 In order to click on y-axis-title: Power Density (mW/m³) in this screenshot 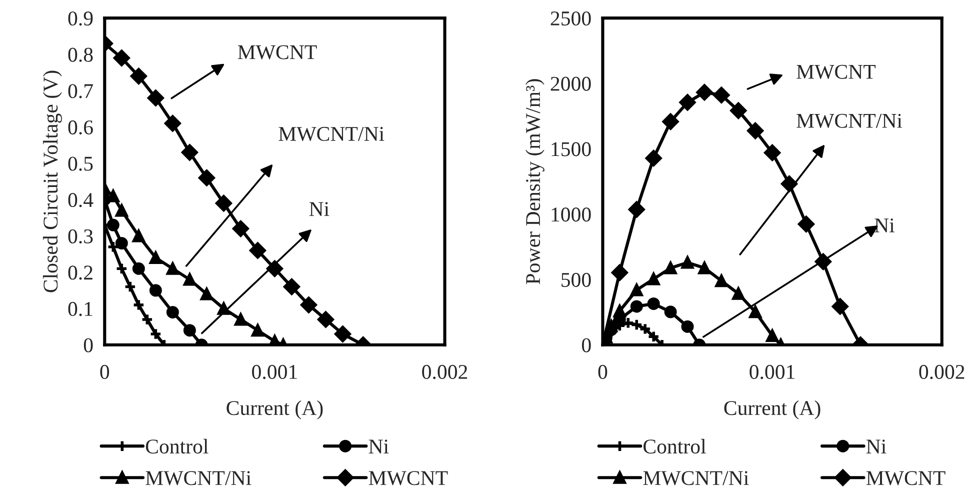, I will do `click(534, 181)`.